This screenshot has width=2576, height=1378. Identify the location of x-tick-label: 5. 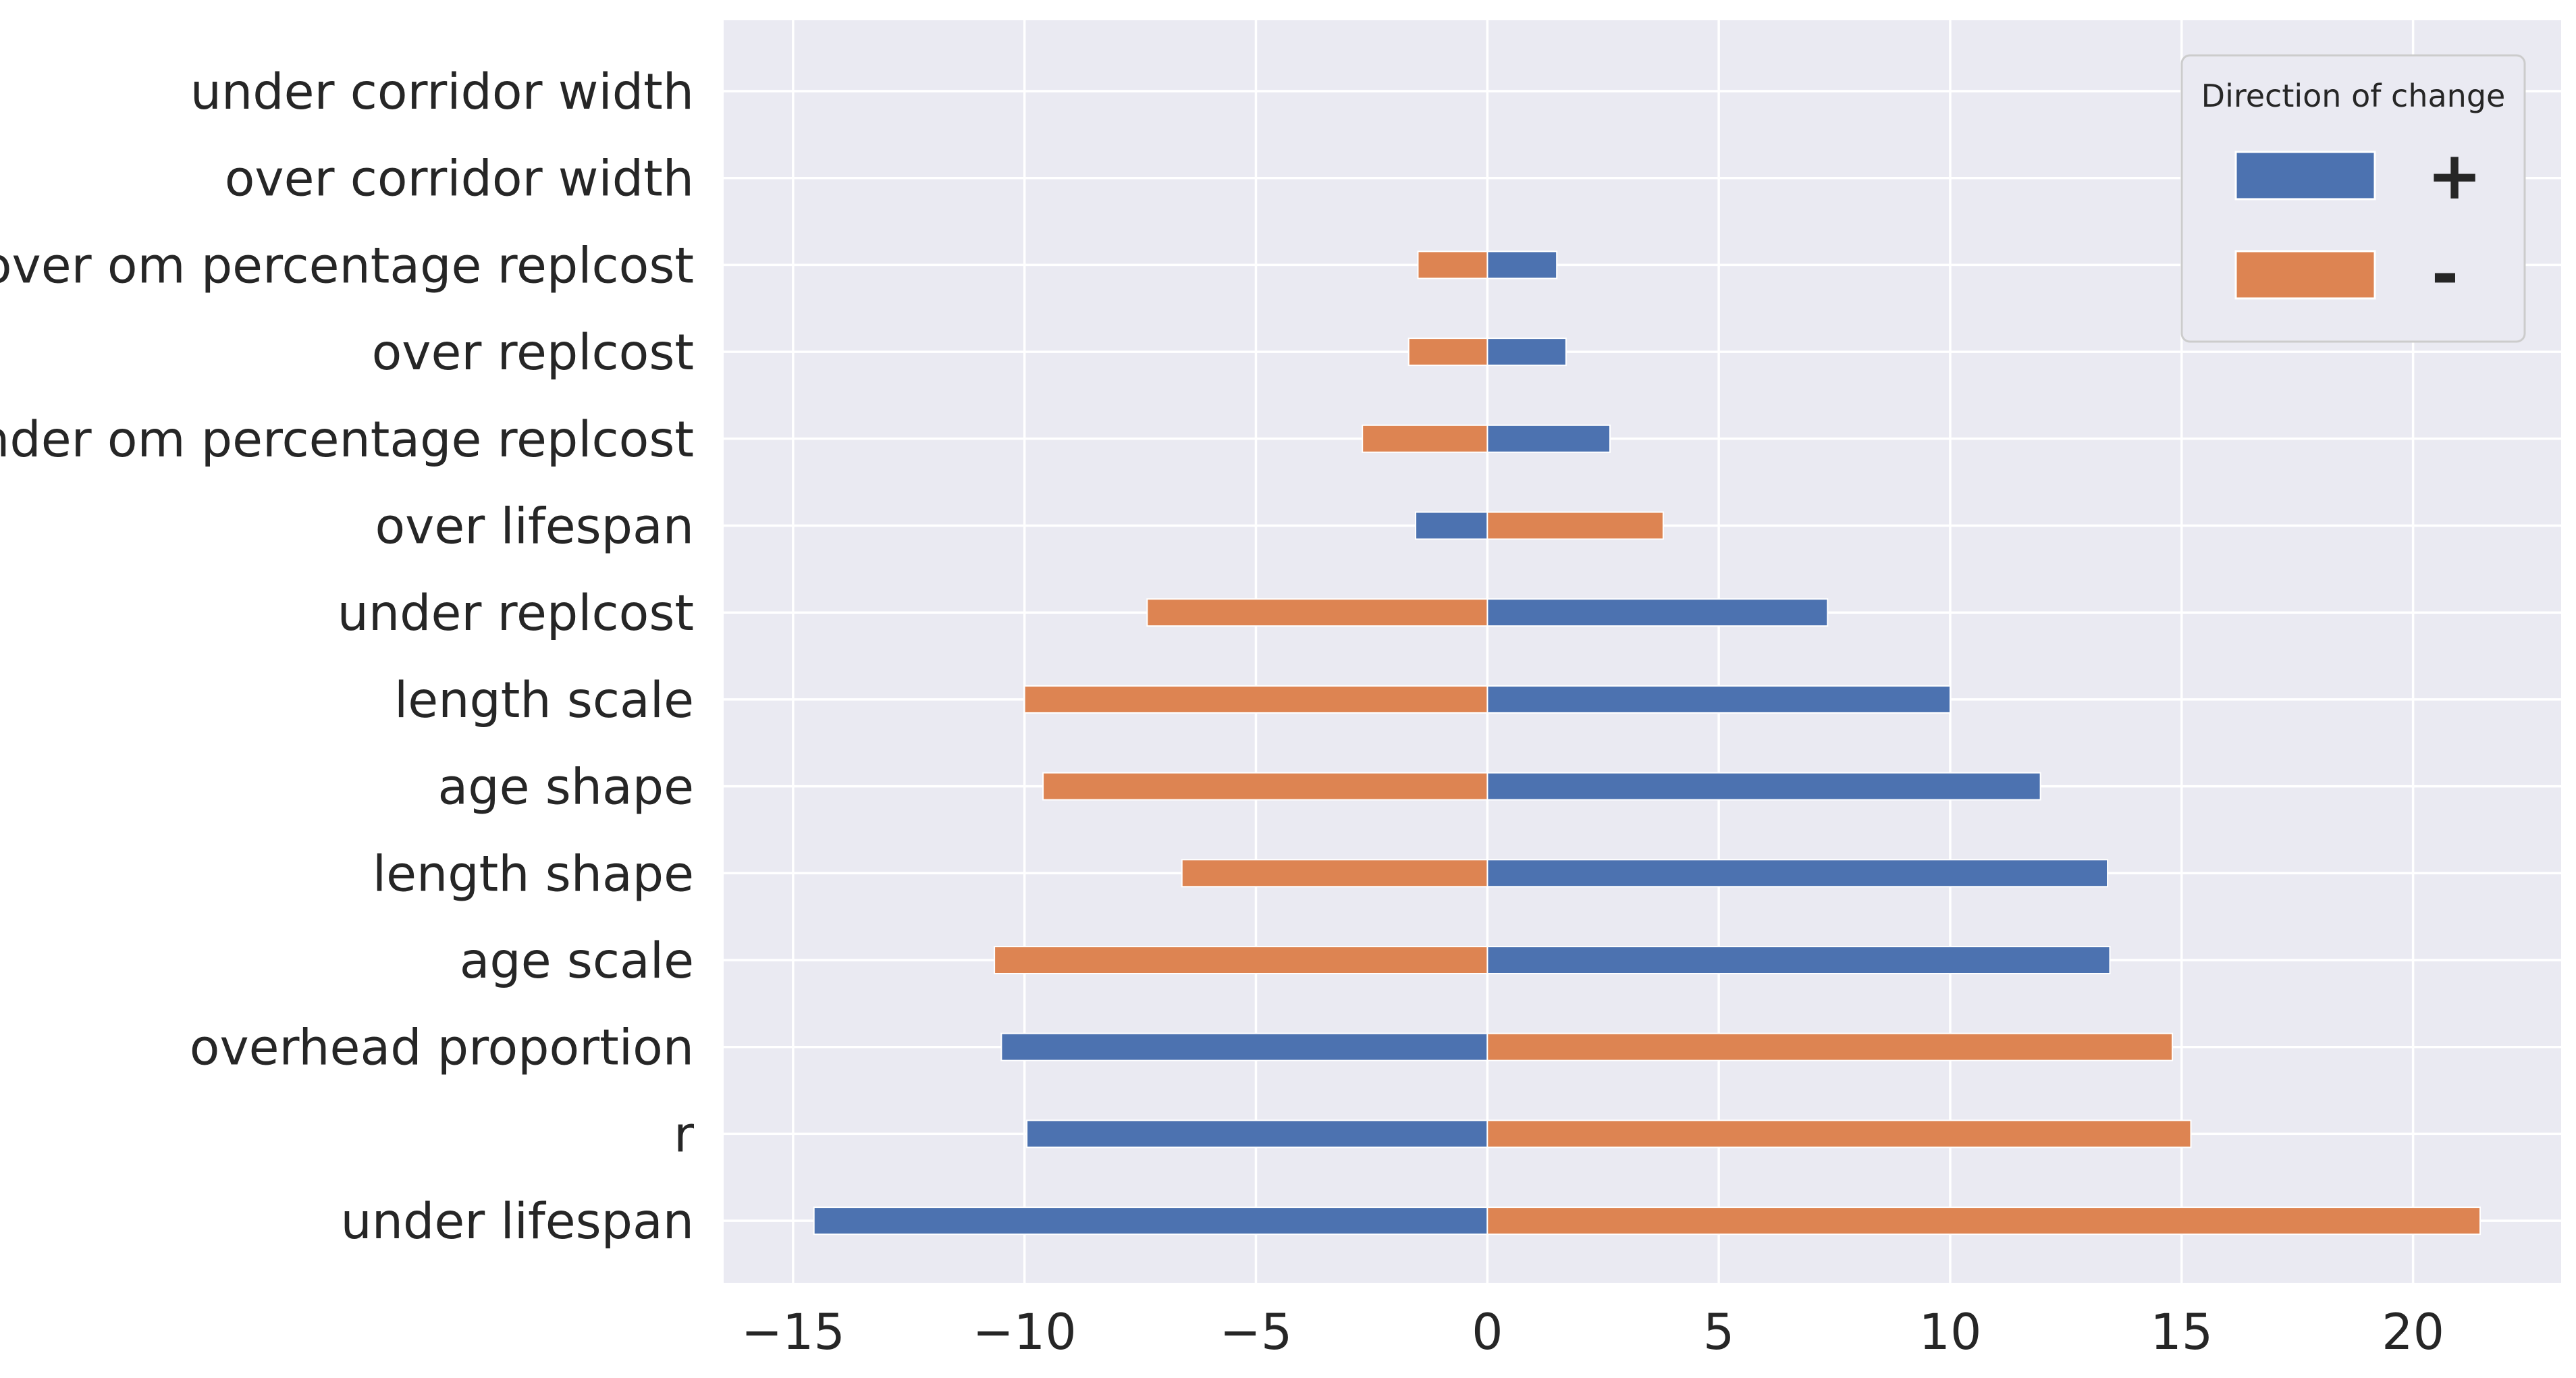
(1719, 1332).